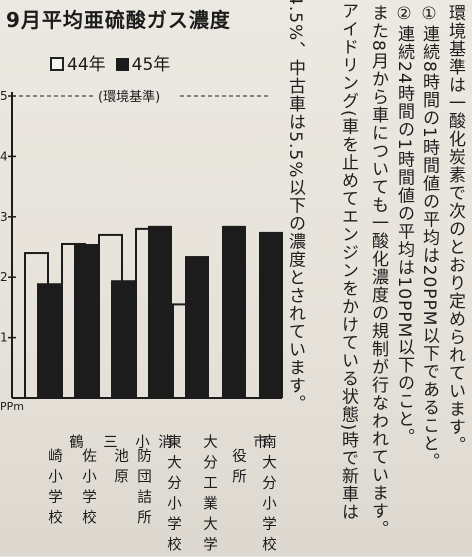 This screenshot has height=557, width=472. What do you see at coordinates (259, 444) in the screenshot?
I see `x-tick-label-part: 市` at bounding box center [259, 444].